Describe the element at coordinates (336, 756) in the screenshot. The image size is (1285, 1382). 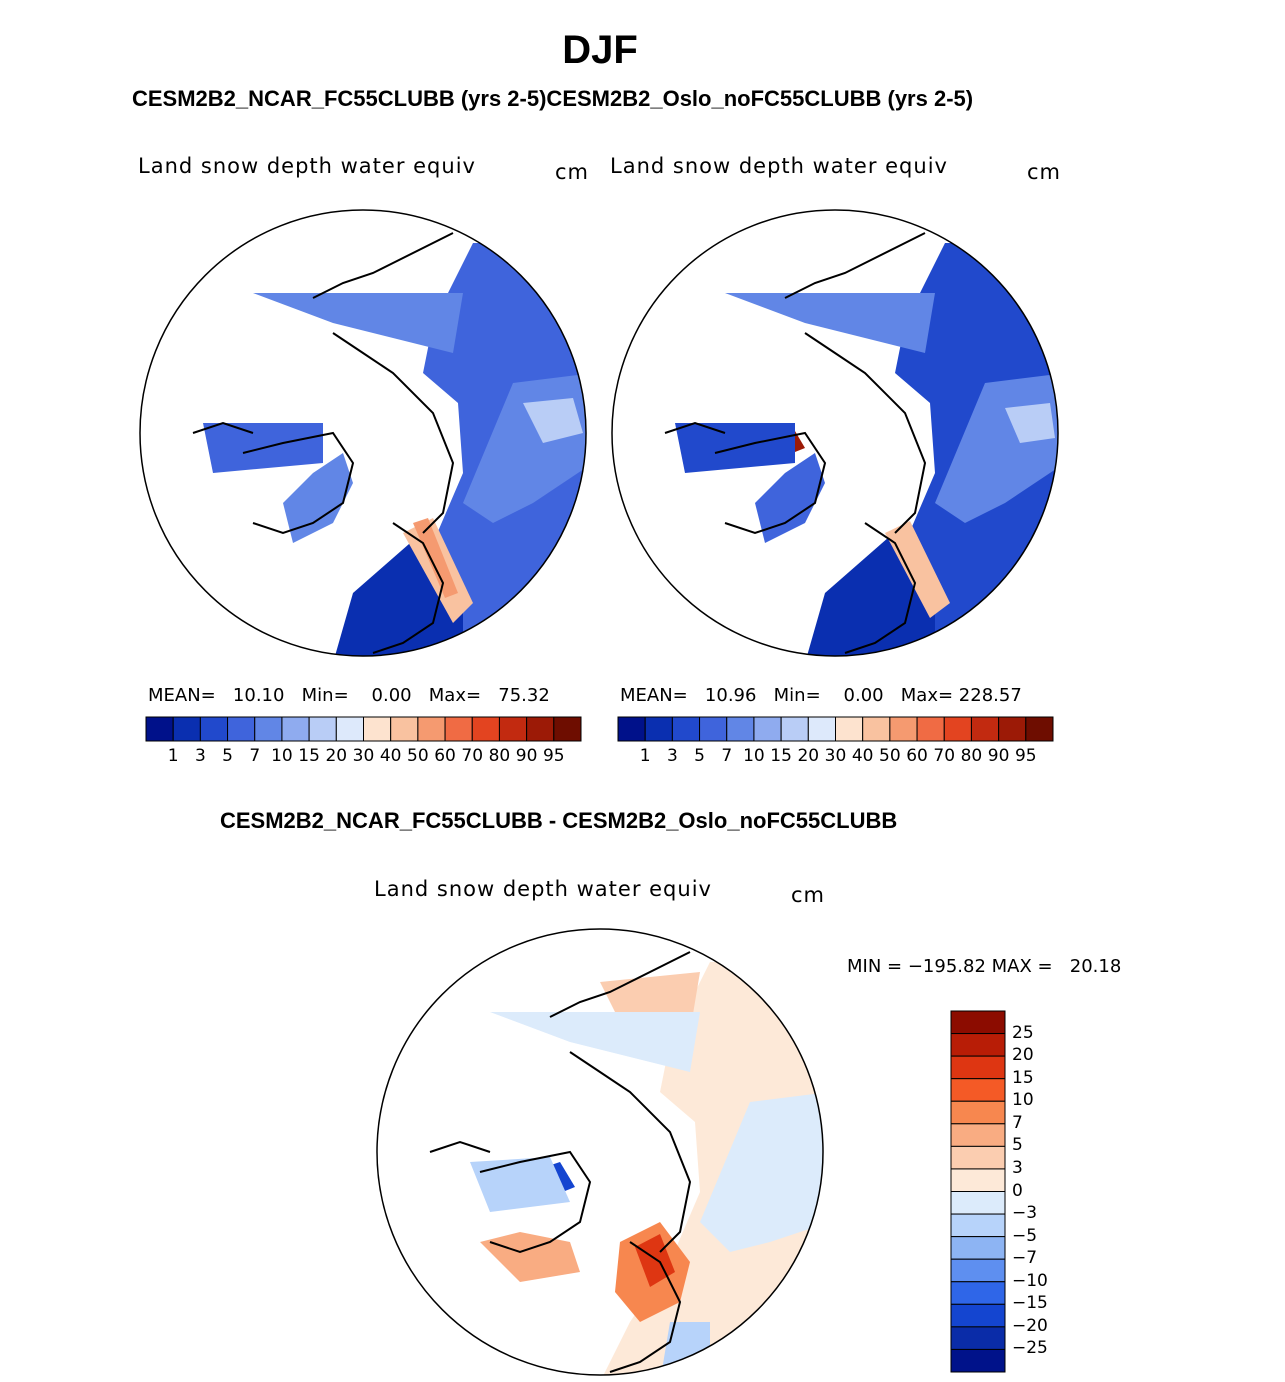
I see `panel1-colorbar-tick: 20` at that location.